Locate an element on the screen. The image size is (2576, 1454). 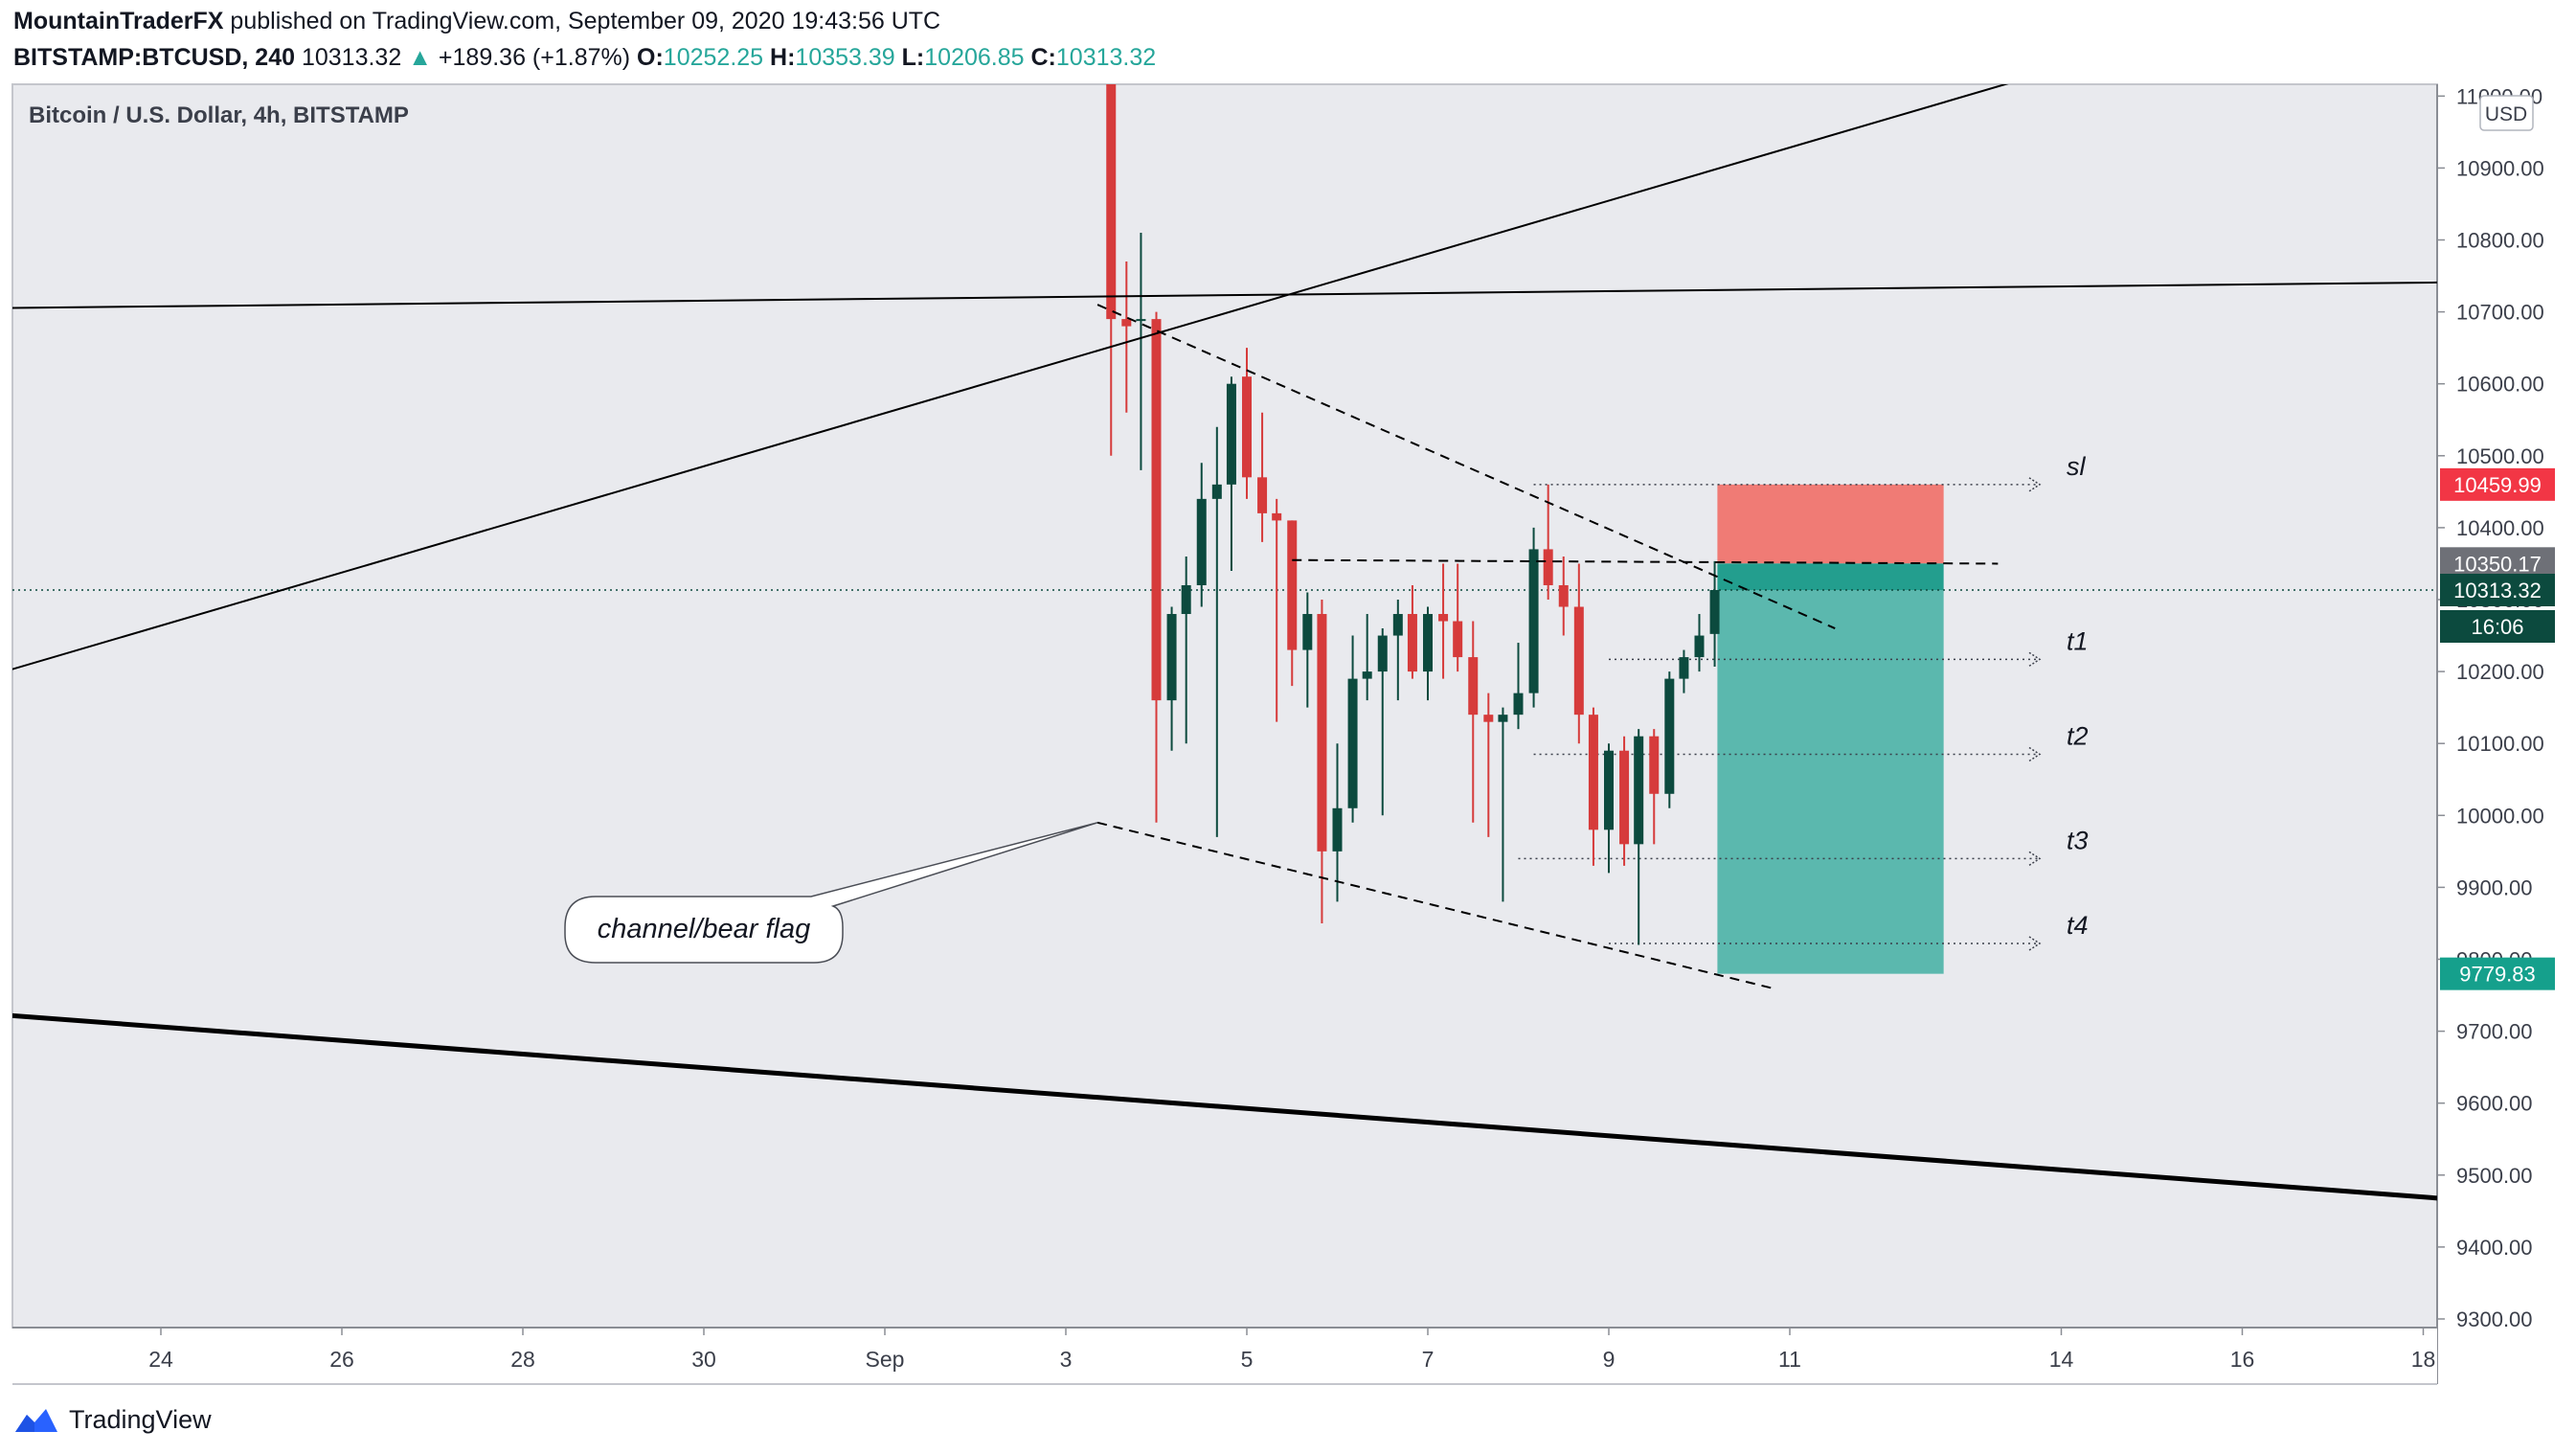
price-badge-text: 10313.32 is located at coordinates (2497, 591).